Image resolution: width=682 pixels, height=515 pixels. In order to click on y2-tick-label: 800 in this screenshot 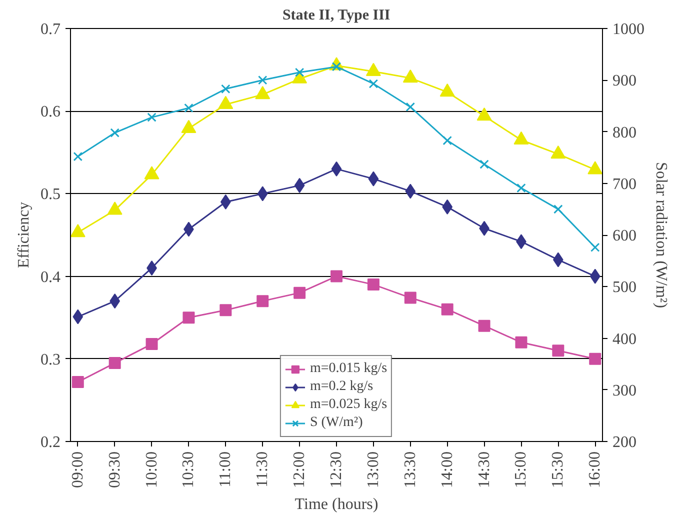, I will do `click(624, 133)`.